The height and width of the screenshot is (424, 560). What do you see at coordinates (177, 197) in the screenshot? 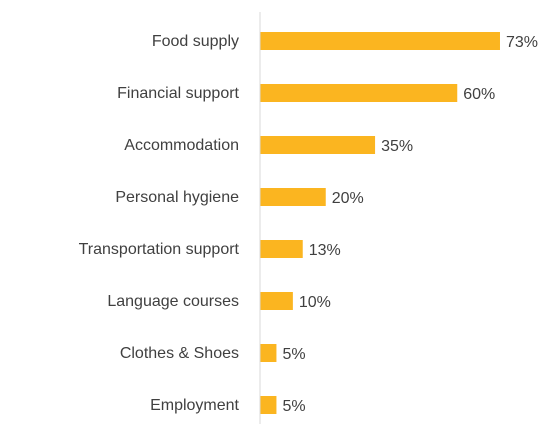
I see `category-label: Personal hygiene` at bounding box center [177, 197].